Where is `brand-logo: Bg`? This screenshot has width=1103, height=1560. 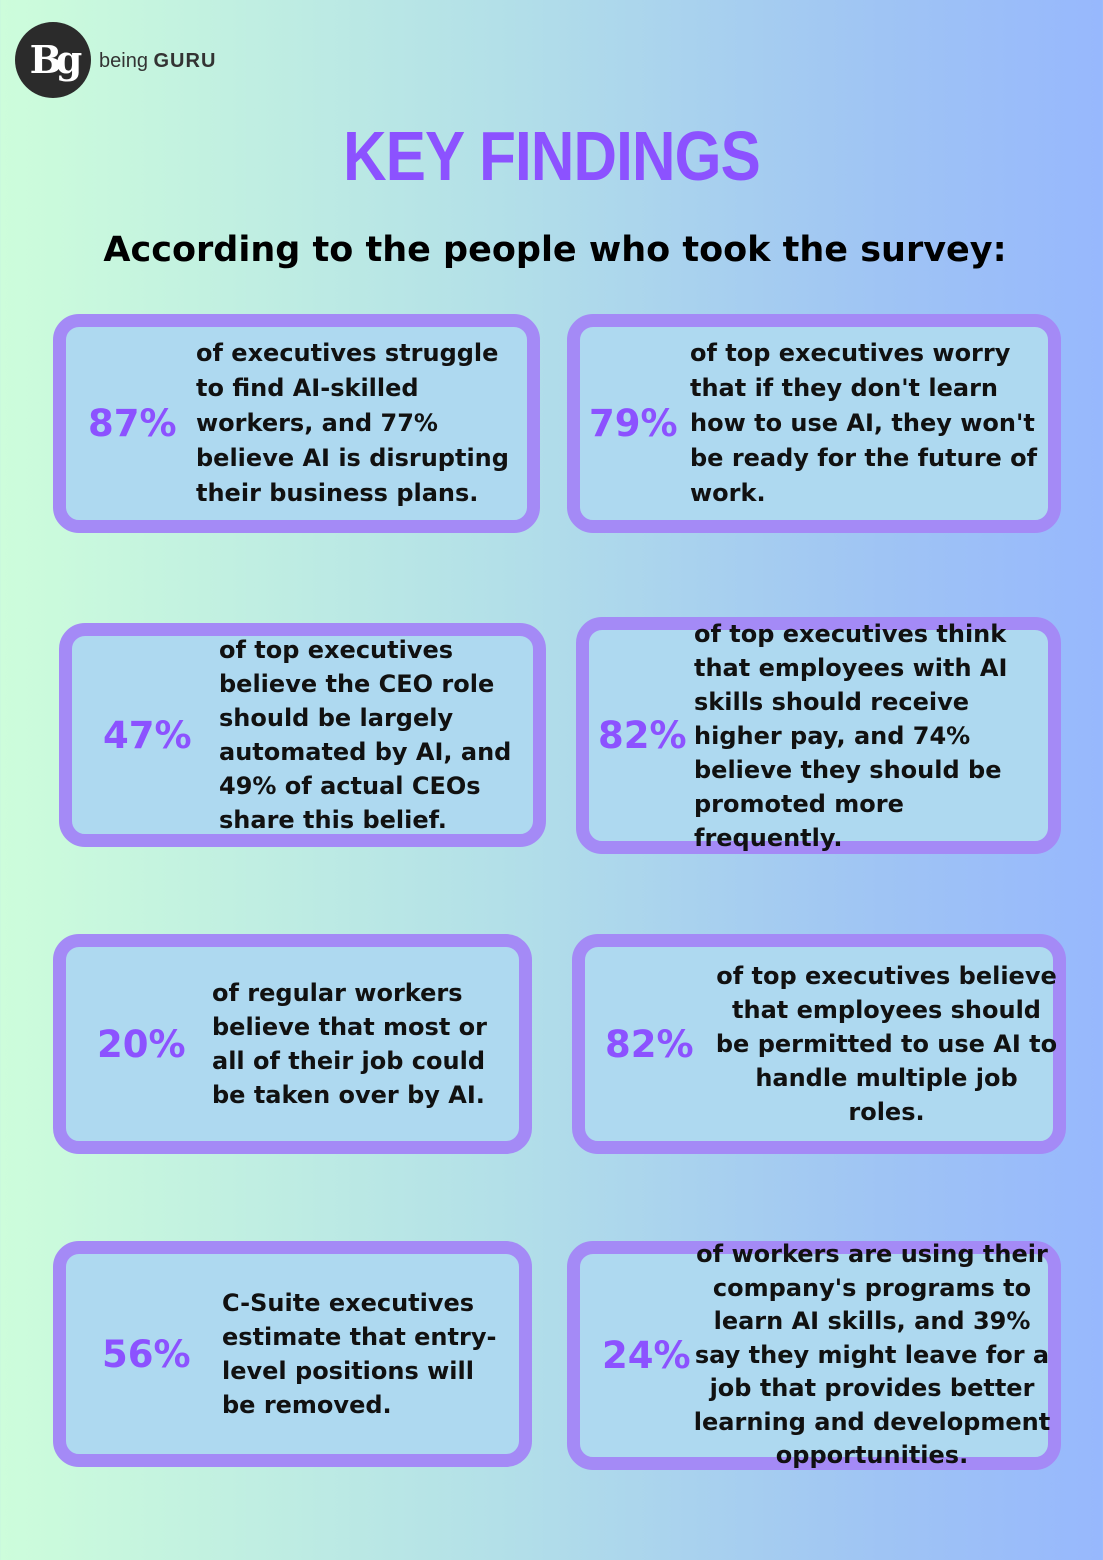 brand-logo: Bg is located at coordinates (53, 60).